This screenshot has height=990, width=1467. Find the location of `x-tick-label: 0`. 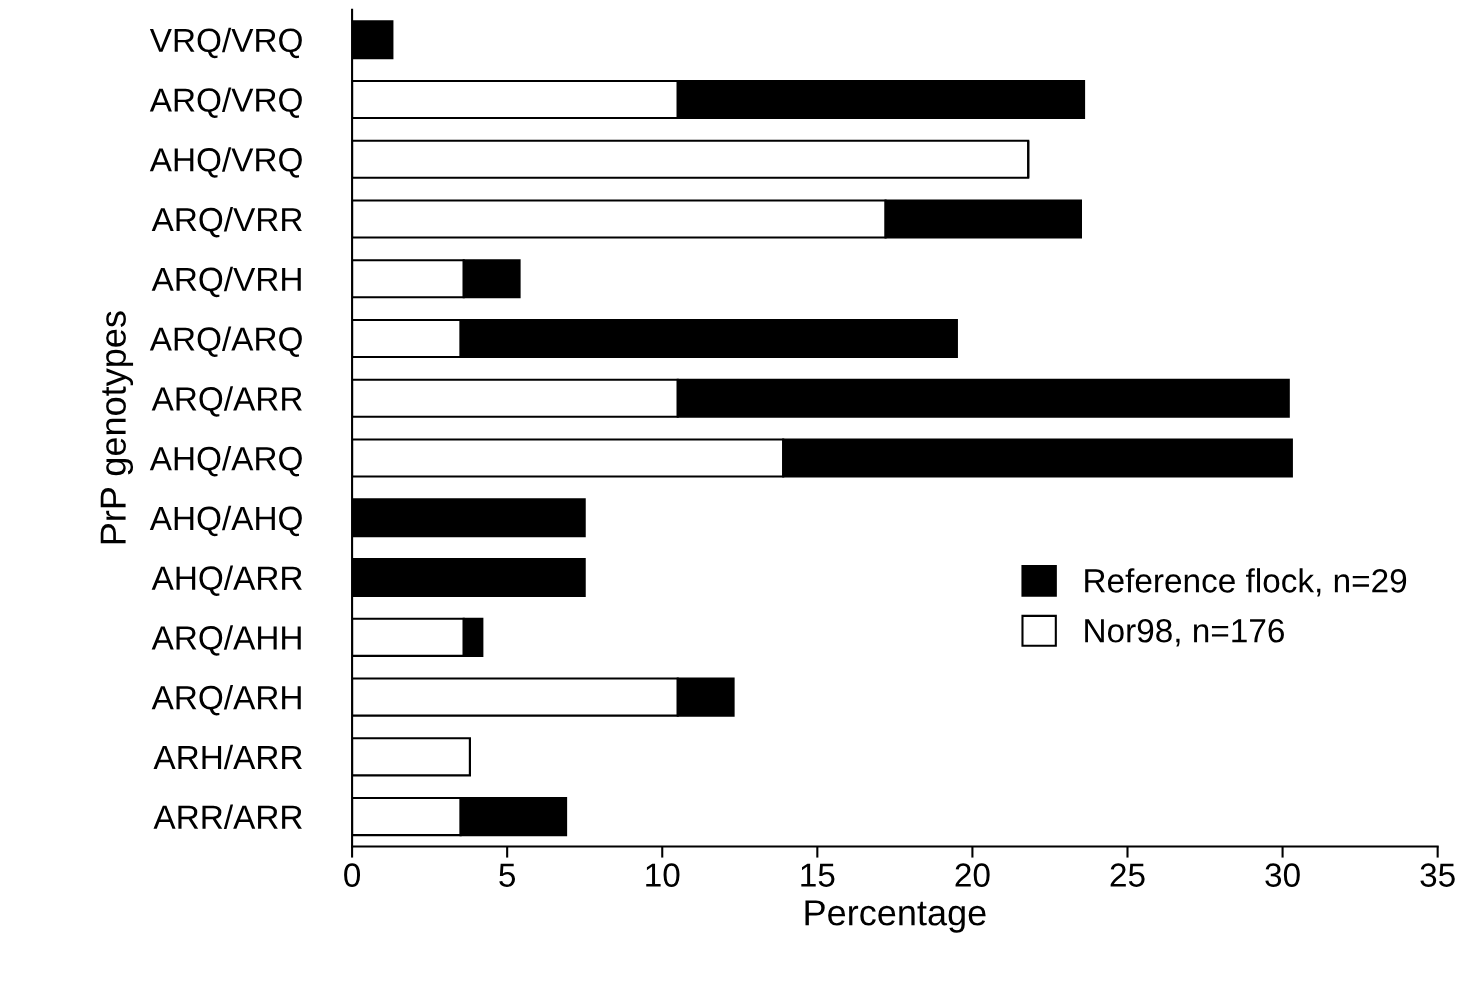

x-tick-label: 0 is located at coordinates (352, 875).